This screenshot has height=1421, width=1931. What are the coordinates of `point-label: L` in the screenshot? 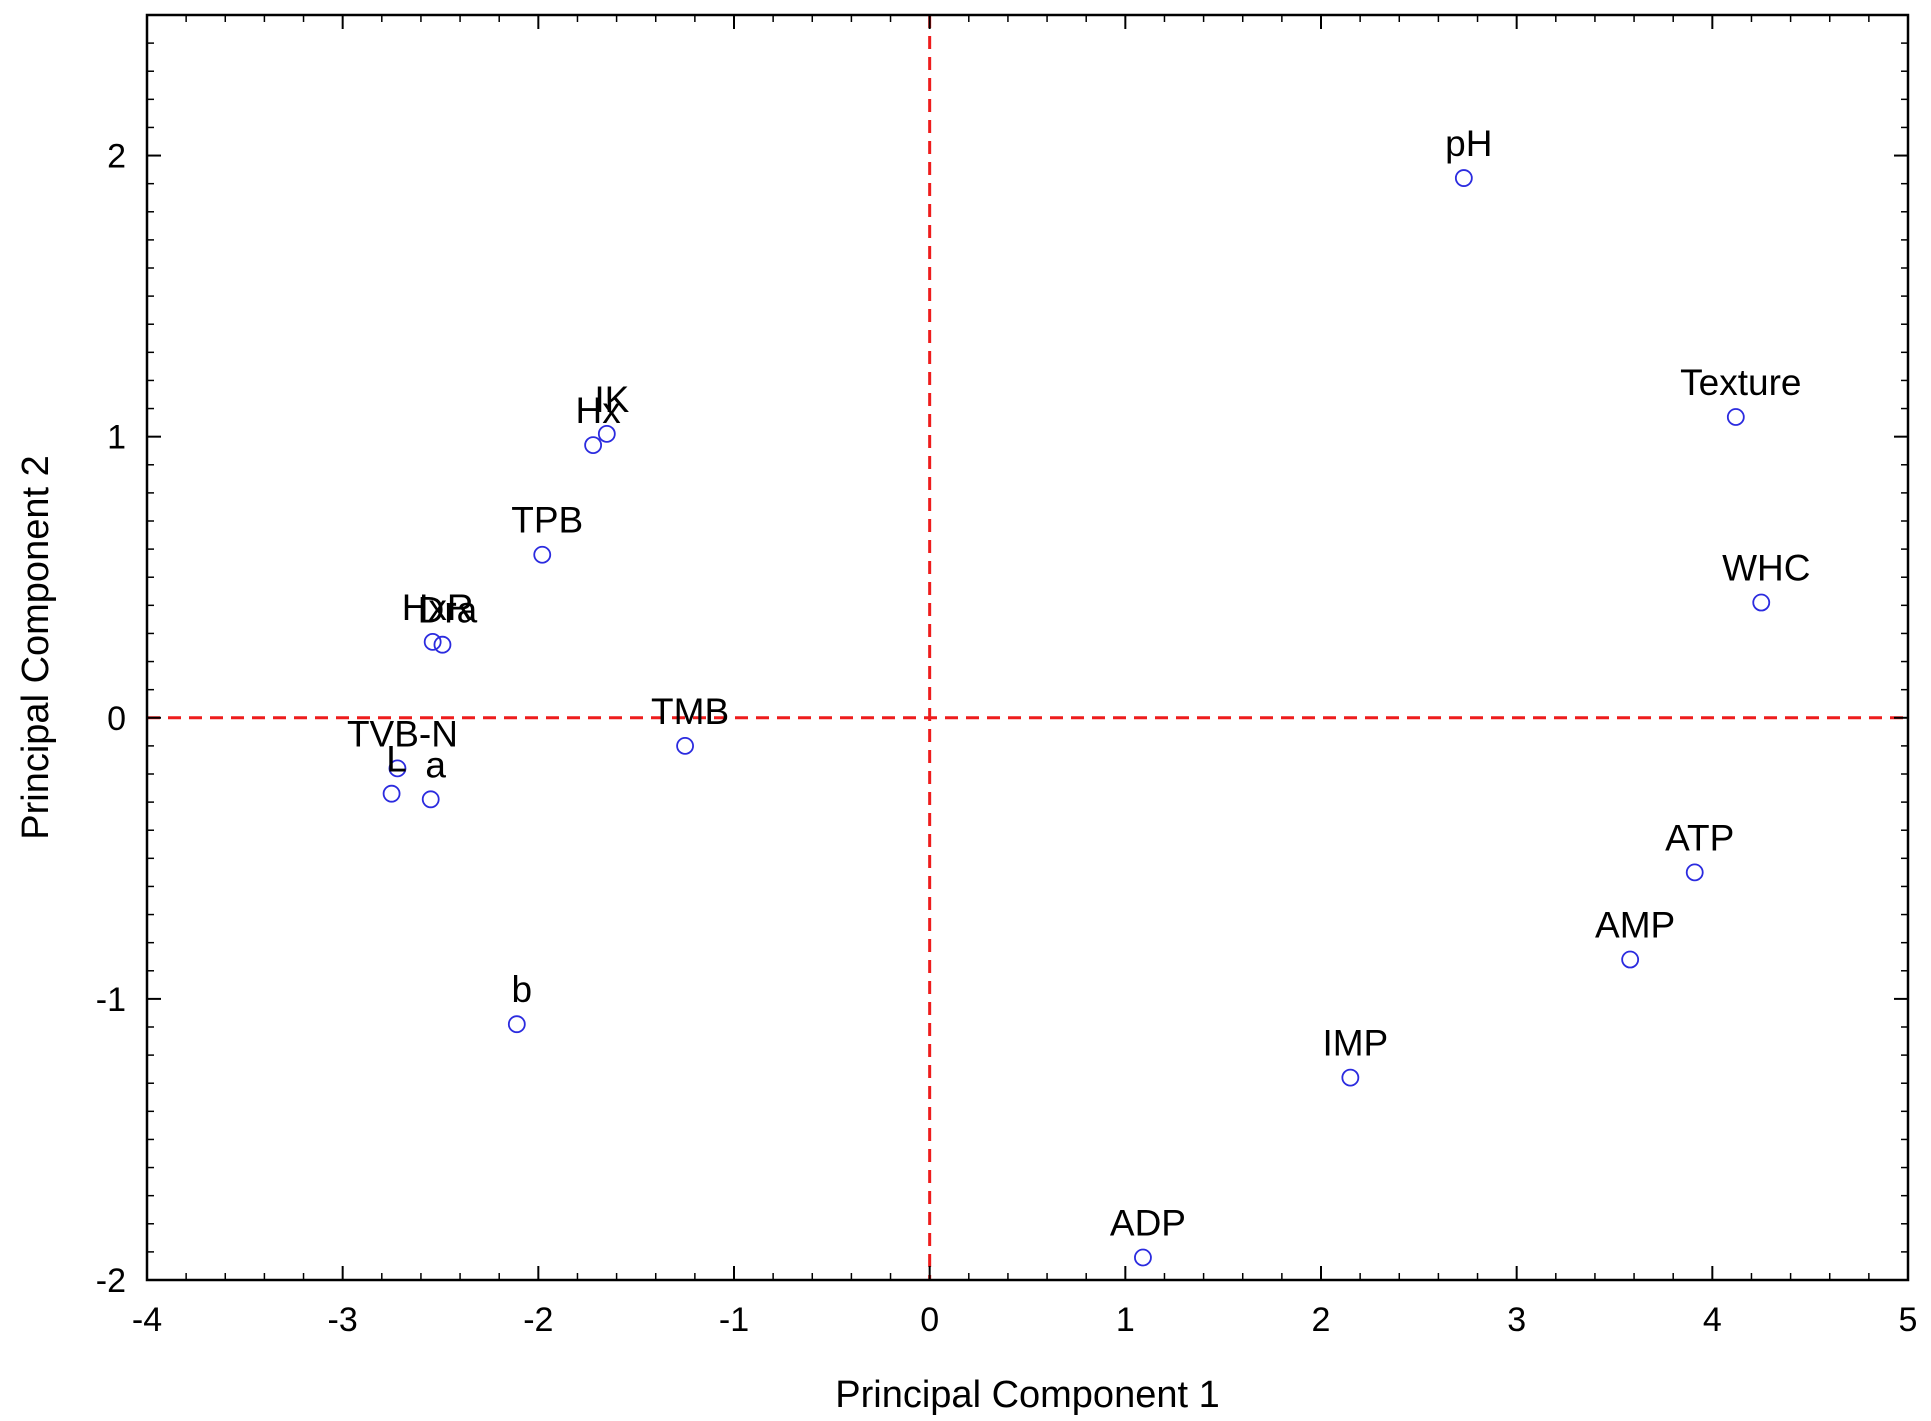 It's located at (396, 759).